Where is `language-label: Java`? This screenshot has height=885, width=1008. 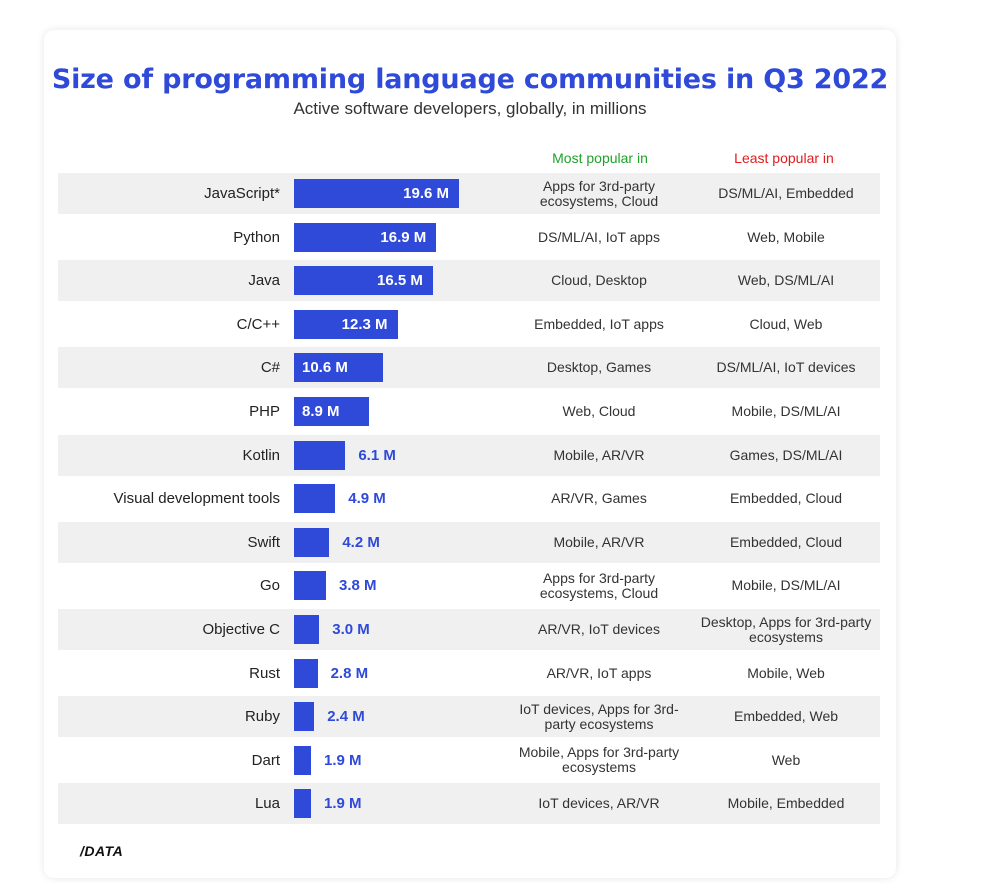 language-label: Java is located at coordinates (264, 281).